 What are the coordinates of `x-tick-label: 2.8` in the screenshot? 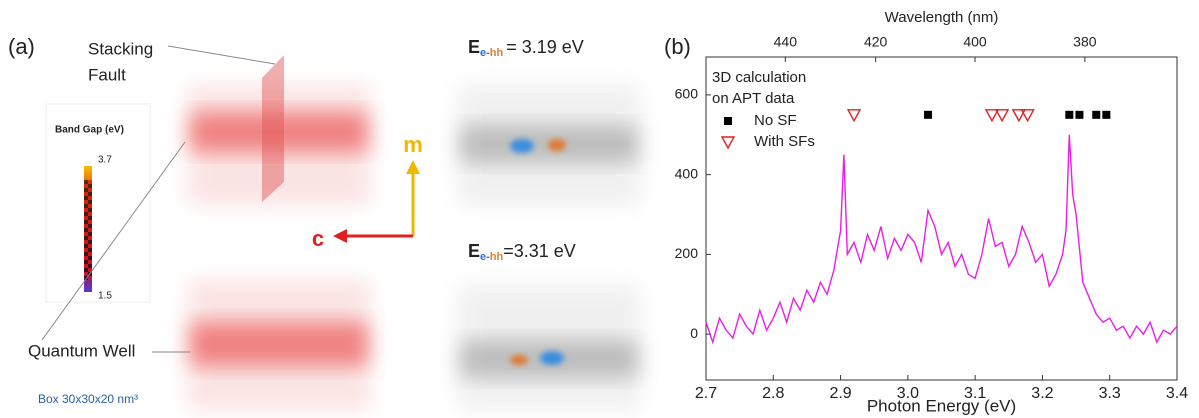 It's located at (773, 393).